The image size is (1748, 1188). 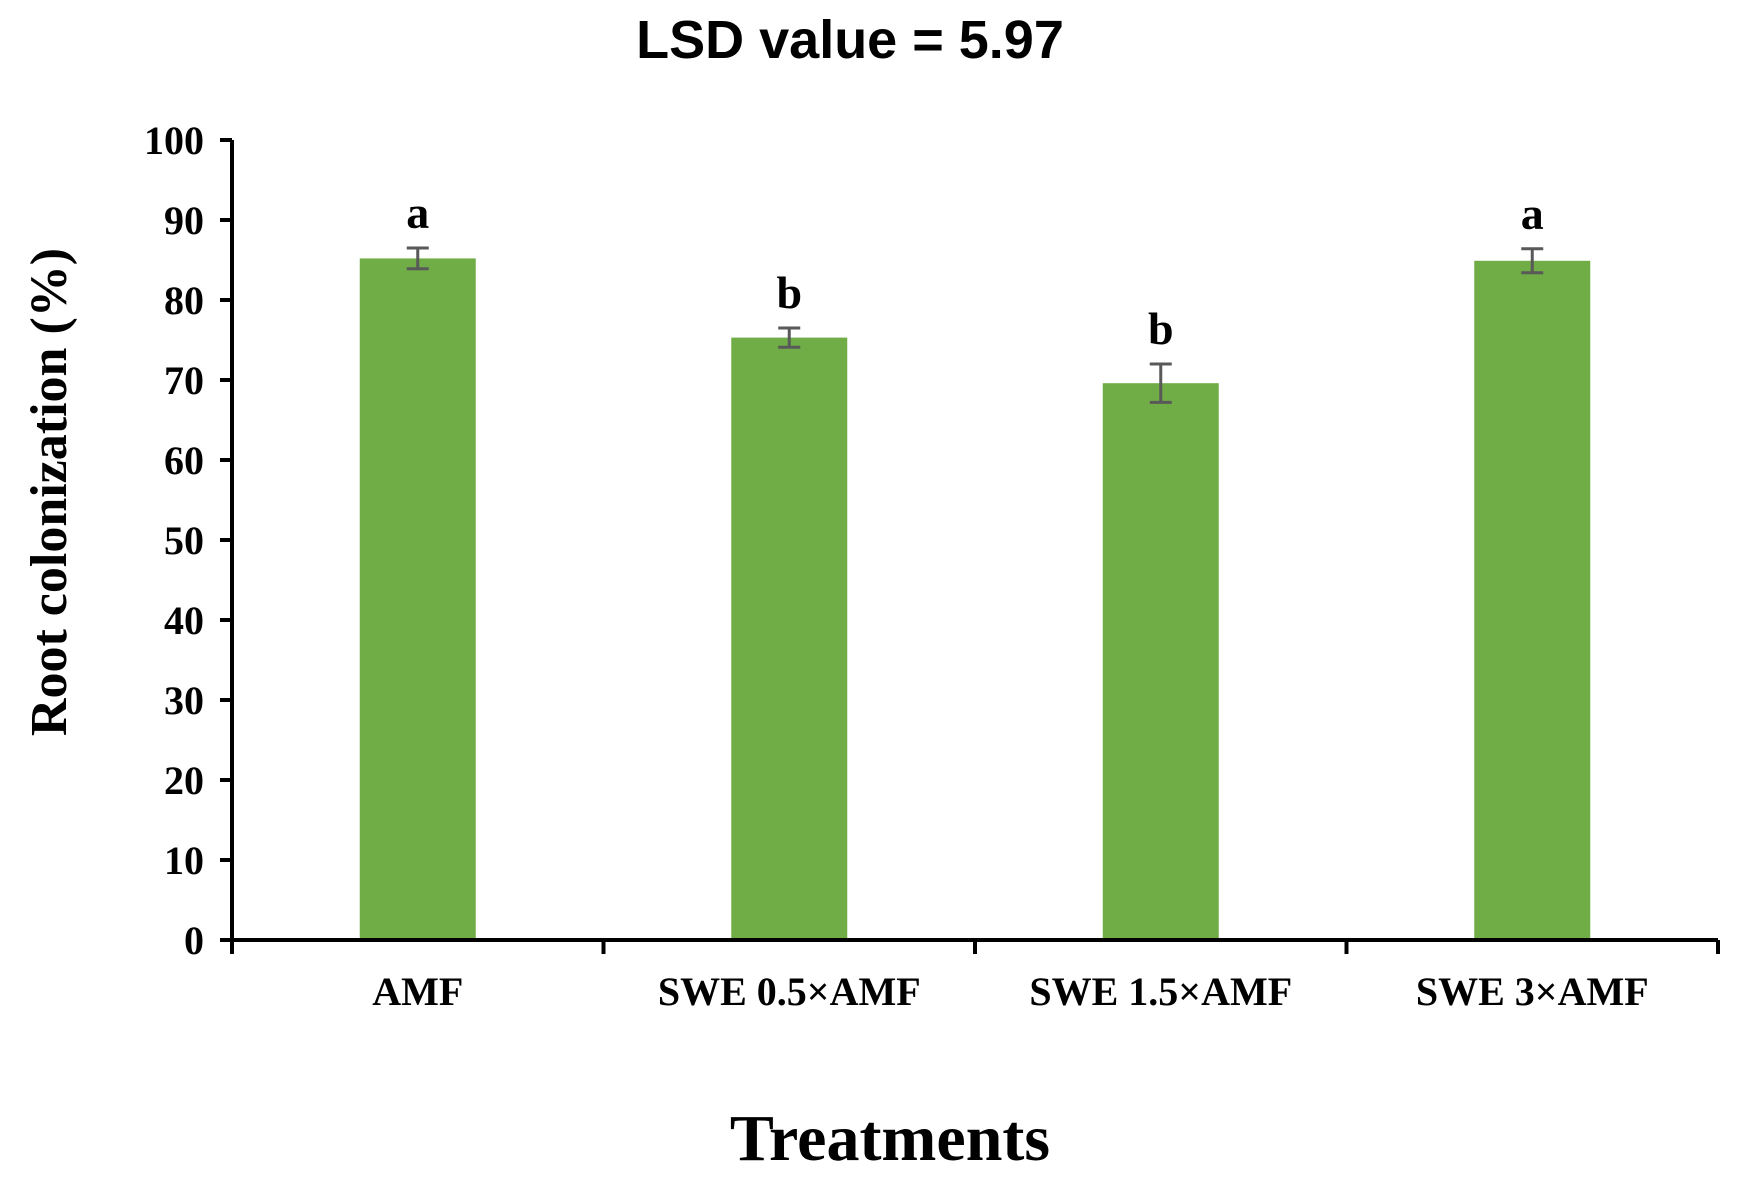 I want to click on y-tick-label-80: 80, so click(x=184, y=300).